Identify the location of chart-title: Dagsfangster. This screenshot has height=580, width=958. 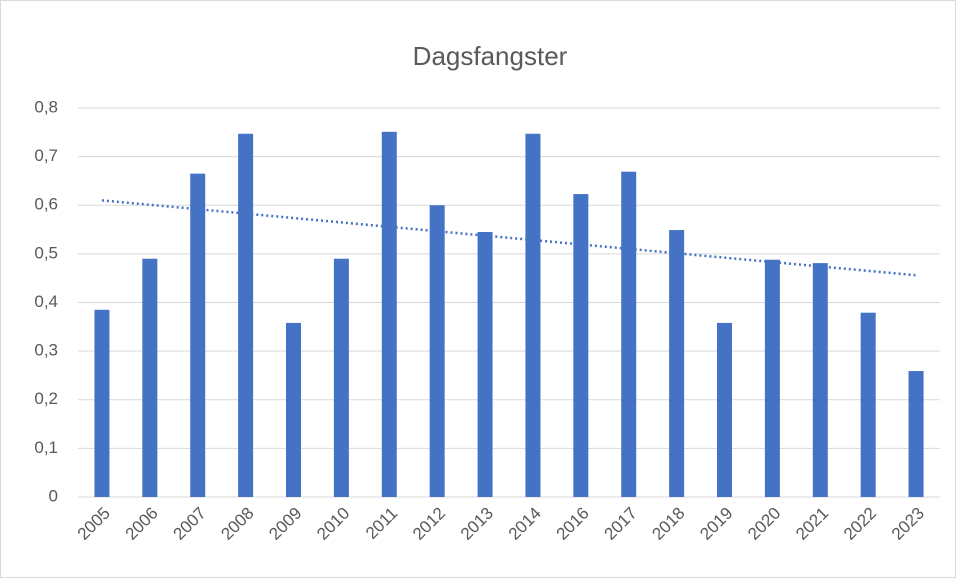
(490, 56).